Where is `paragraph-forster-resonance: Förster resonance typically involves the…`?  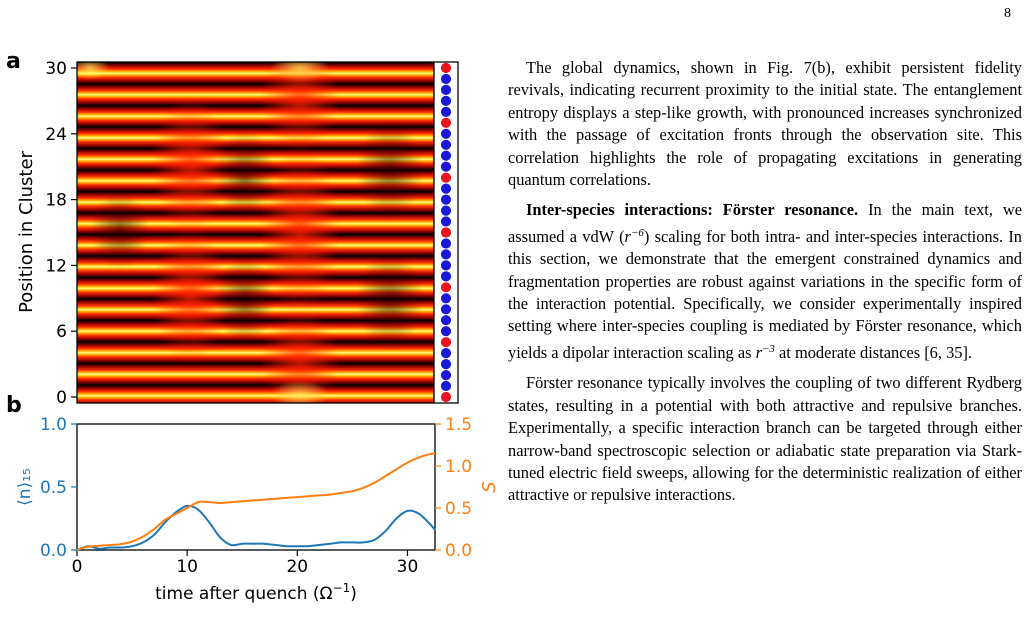 paragraph-forster-resonance: Förster resonance typically involves the… is located at coordinates (765, 439).